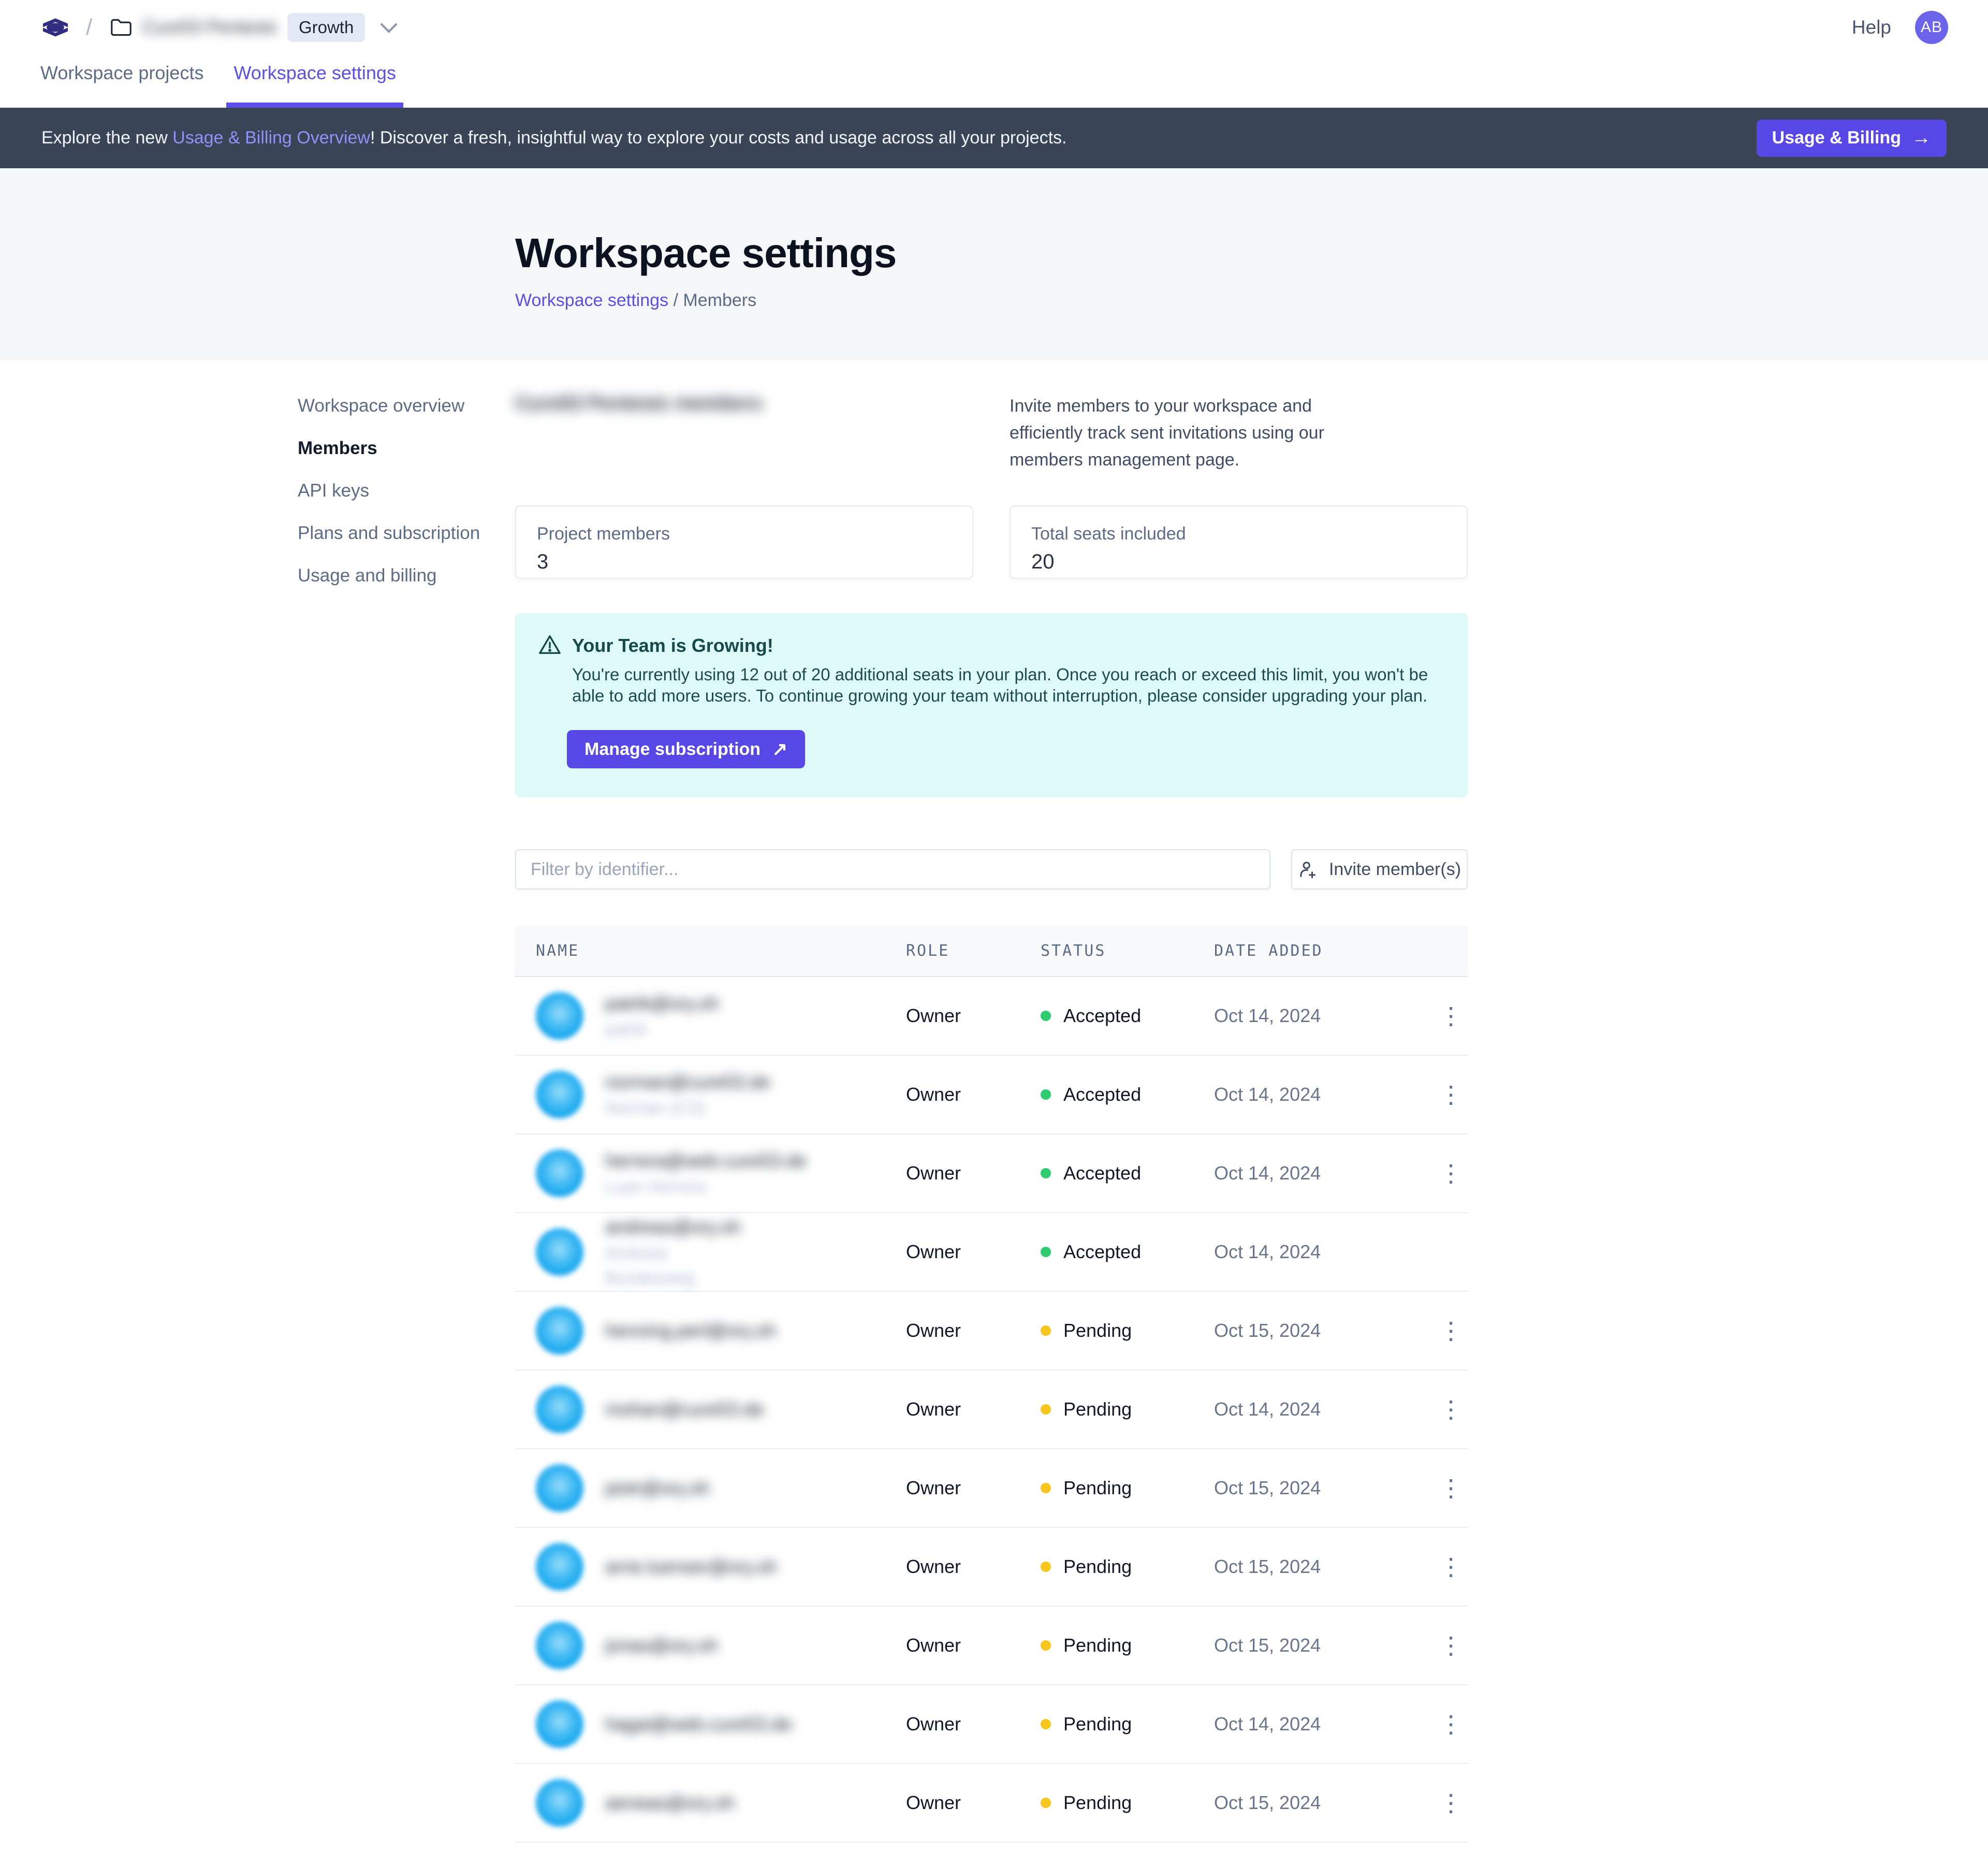  I want to click on column-header-role: ROLE, so click(928, 951).